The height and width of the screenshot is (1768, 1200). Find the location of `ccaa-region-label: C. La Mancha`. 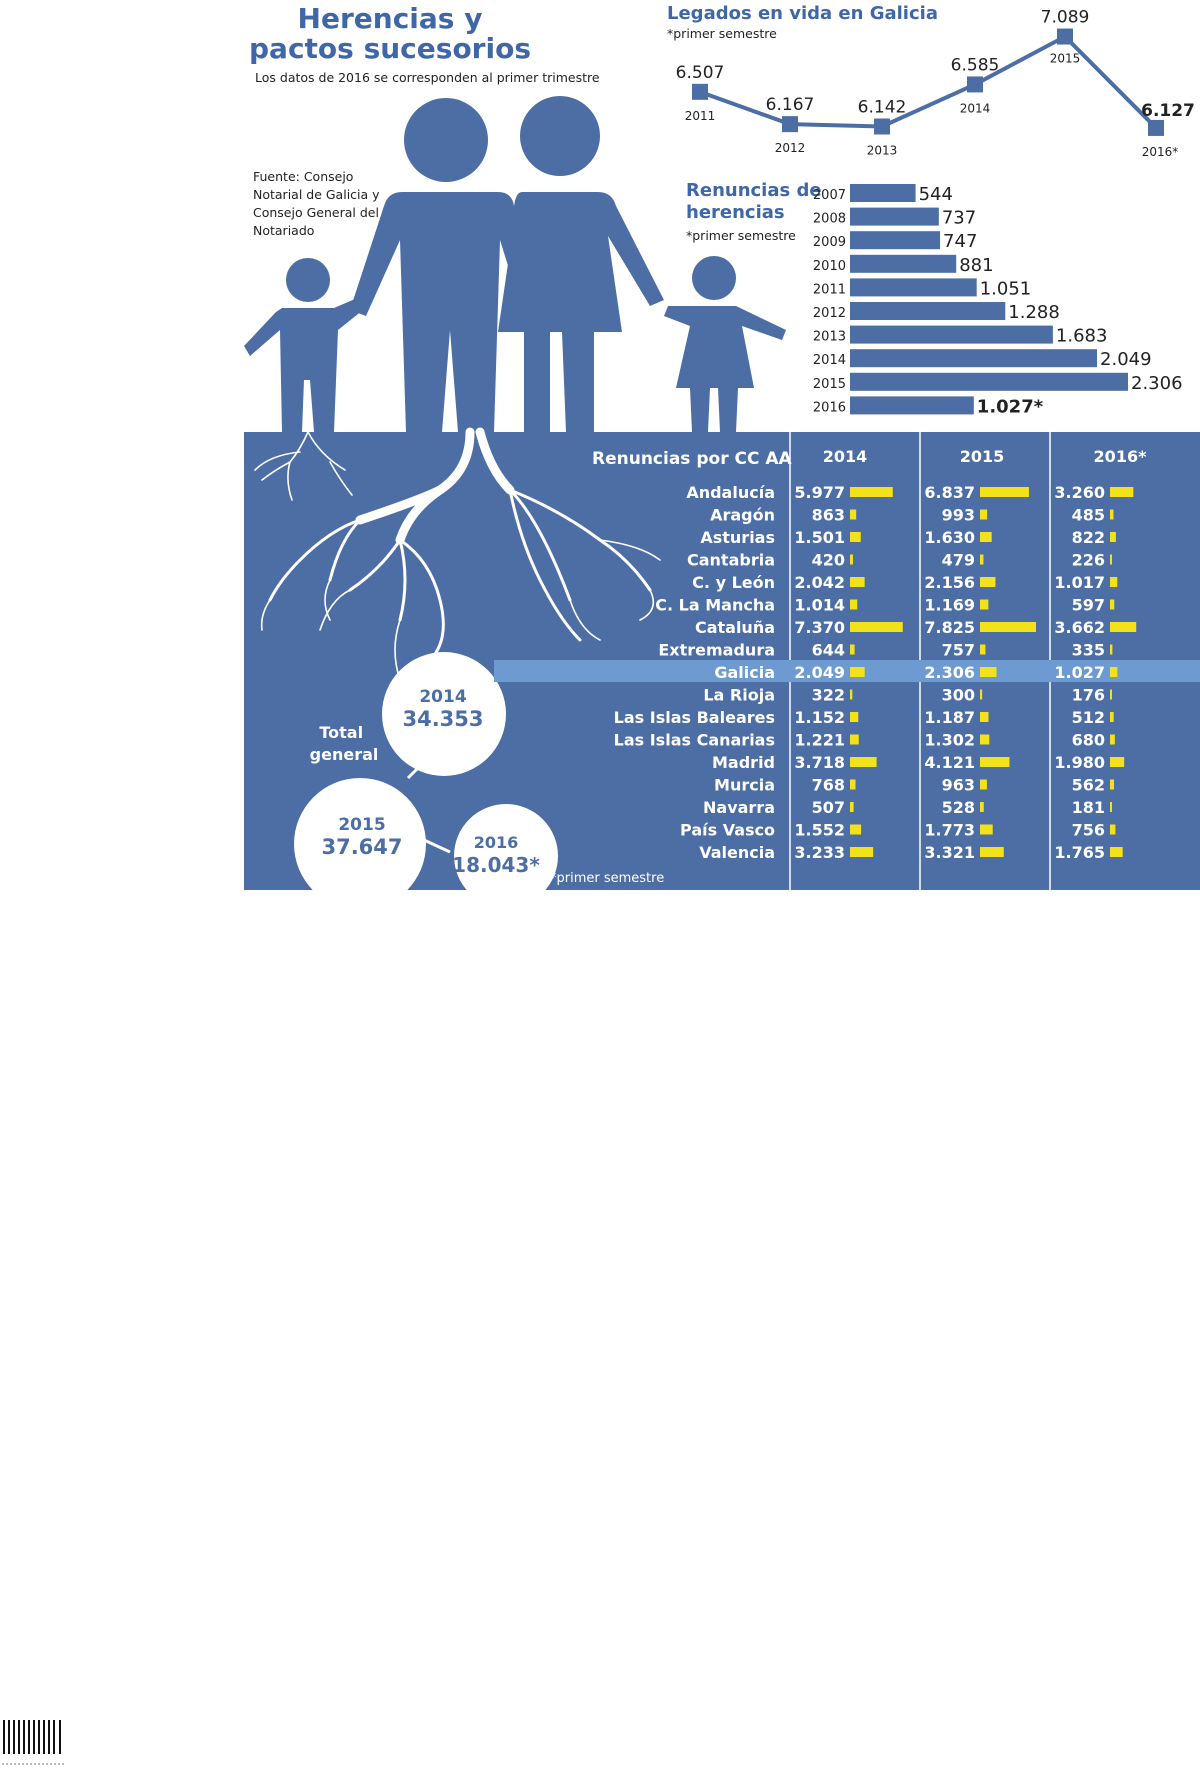

ccaa-region-label: C. La Mancha is located at coordinates (715, 605).